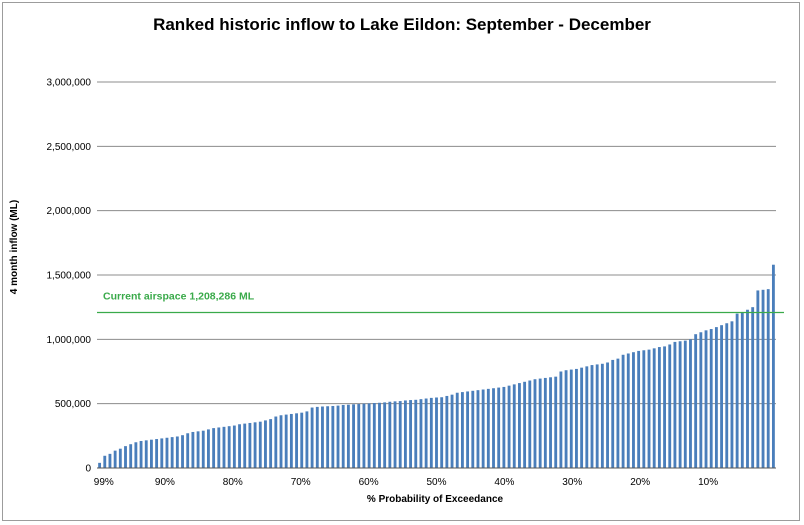 The height and width of the screenshot is (525, 804). What do you see at coordinates (165, 482) in the screenshot?
I see `x-tick-label: 90%` at bounding box center [165, 482].